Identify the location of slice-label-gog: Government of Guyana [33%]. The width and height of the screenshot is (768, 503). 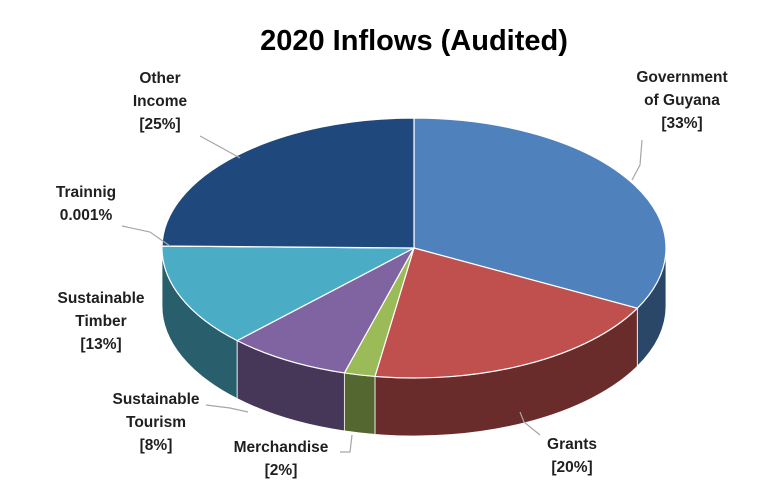
(681, 100).